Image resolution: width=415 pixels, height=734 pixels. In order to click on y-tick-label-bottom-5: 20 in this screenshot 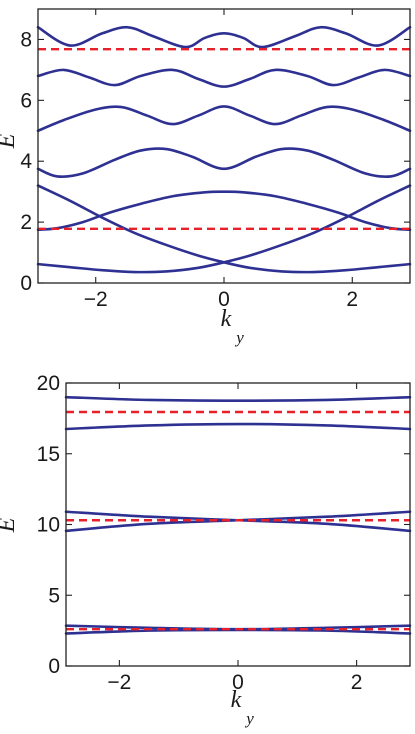, I will do `click(48, 383)`.